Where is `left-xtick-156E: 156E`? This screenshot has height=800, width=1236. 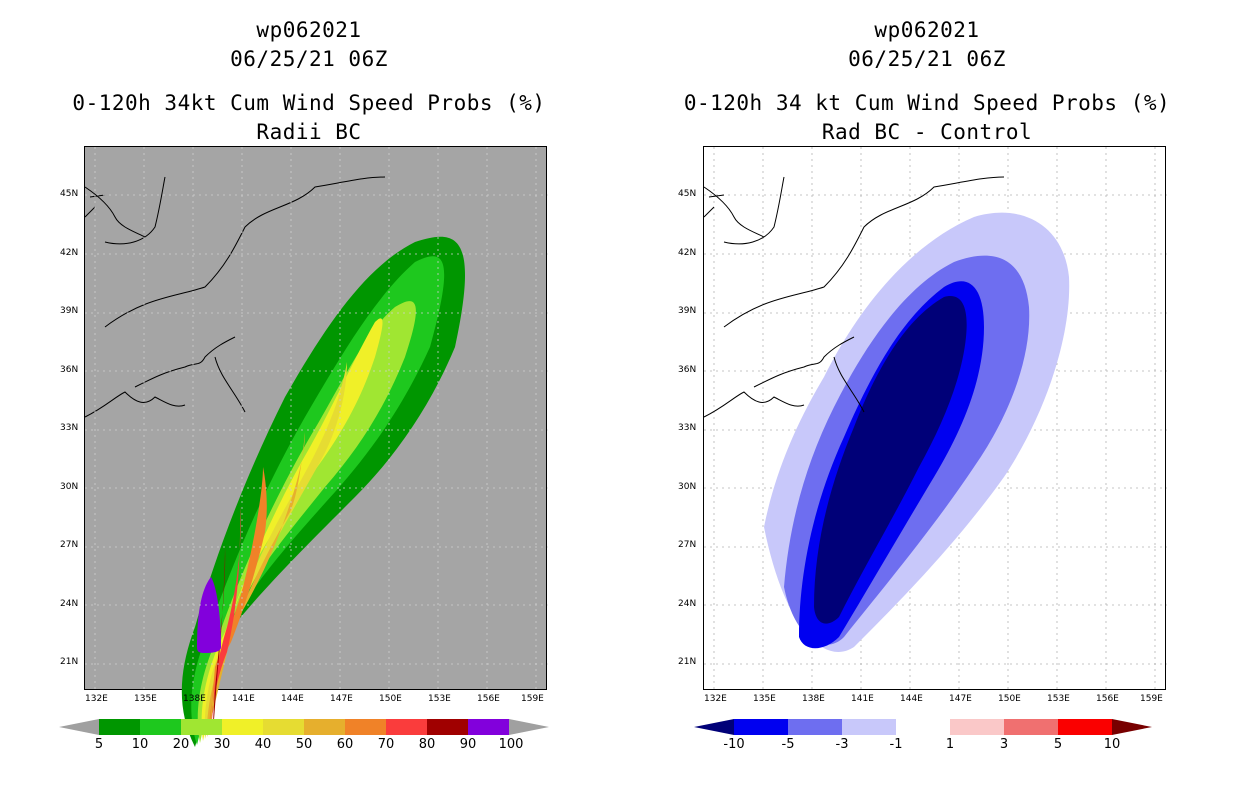 left-xtick-156E: 156E is located at coordinates (488, 699).